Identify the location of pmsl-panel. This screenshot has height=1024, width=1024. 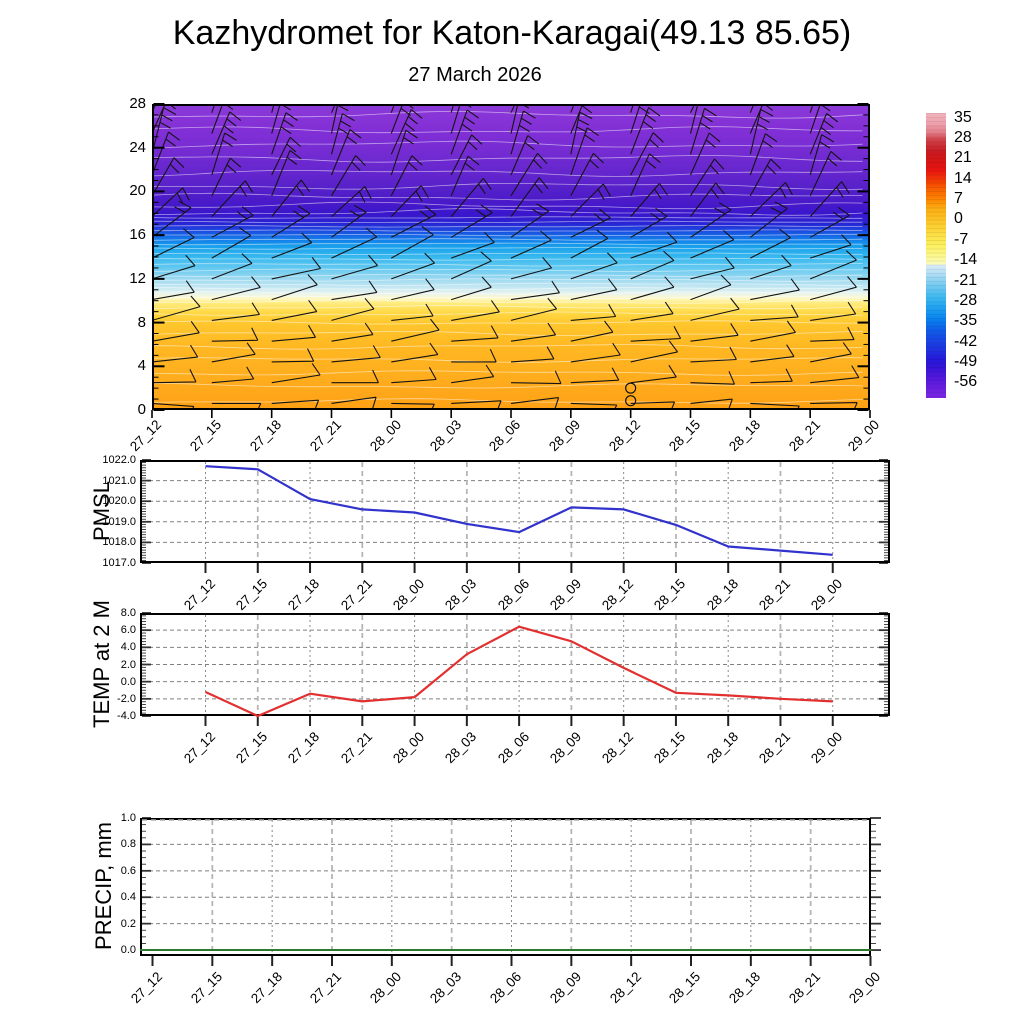
(515, 516).